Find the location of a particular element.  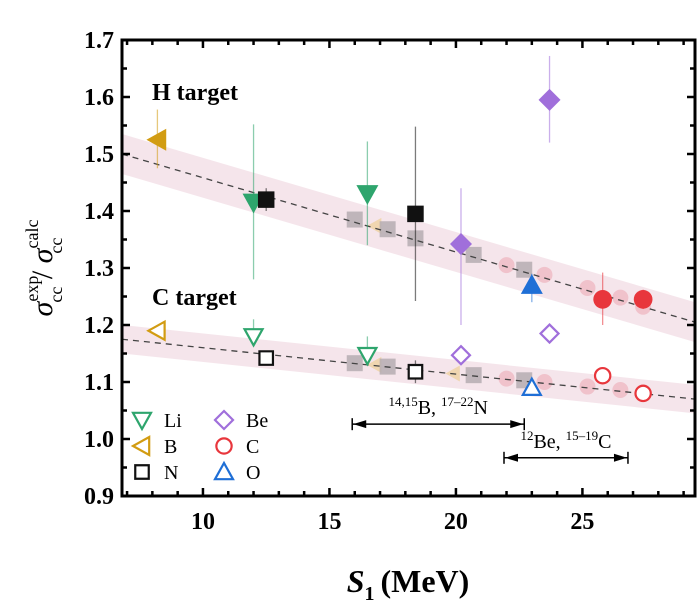

annotations: 14,15B, 17–22N 12Be, 15–19C is located at coordinates (490, 429).